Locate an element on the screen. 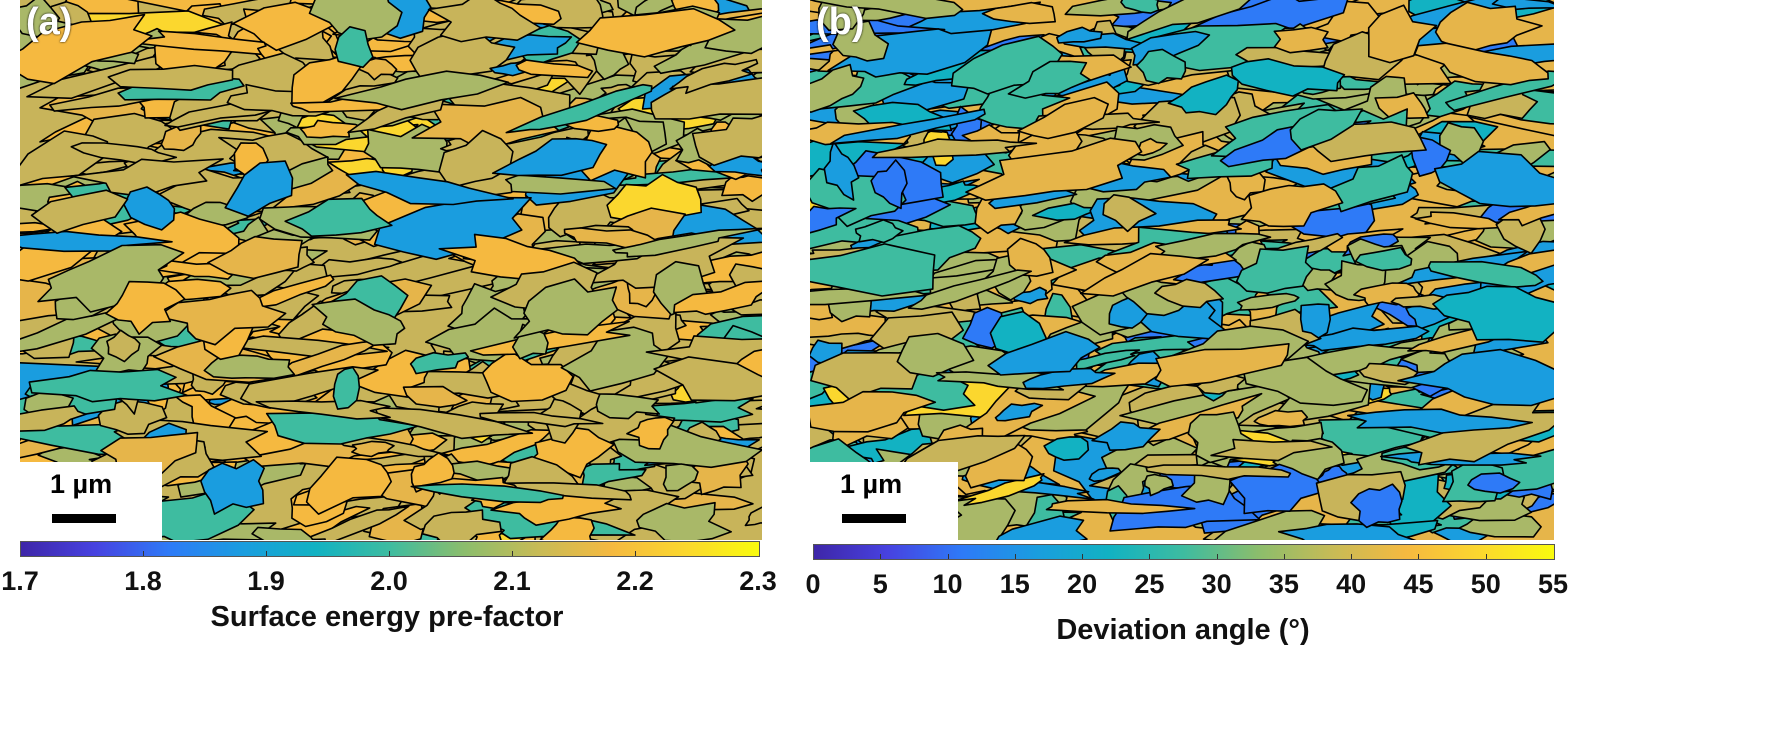  colorbar-tick-label: 1.7 is located at coordinates (20, 581).